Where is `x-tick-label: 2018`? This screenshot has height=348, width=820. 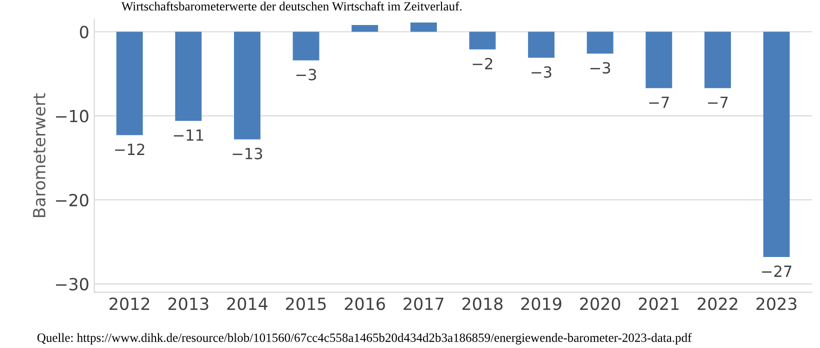 x-tick-label: 2018 is located at coordinates (482, 303).